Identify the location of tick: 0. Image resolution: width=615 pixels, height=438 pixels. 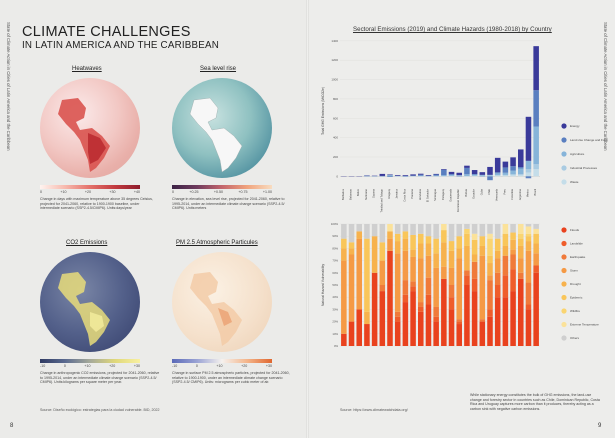
(196, 366).